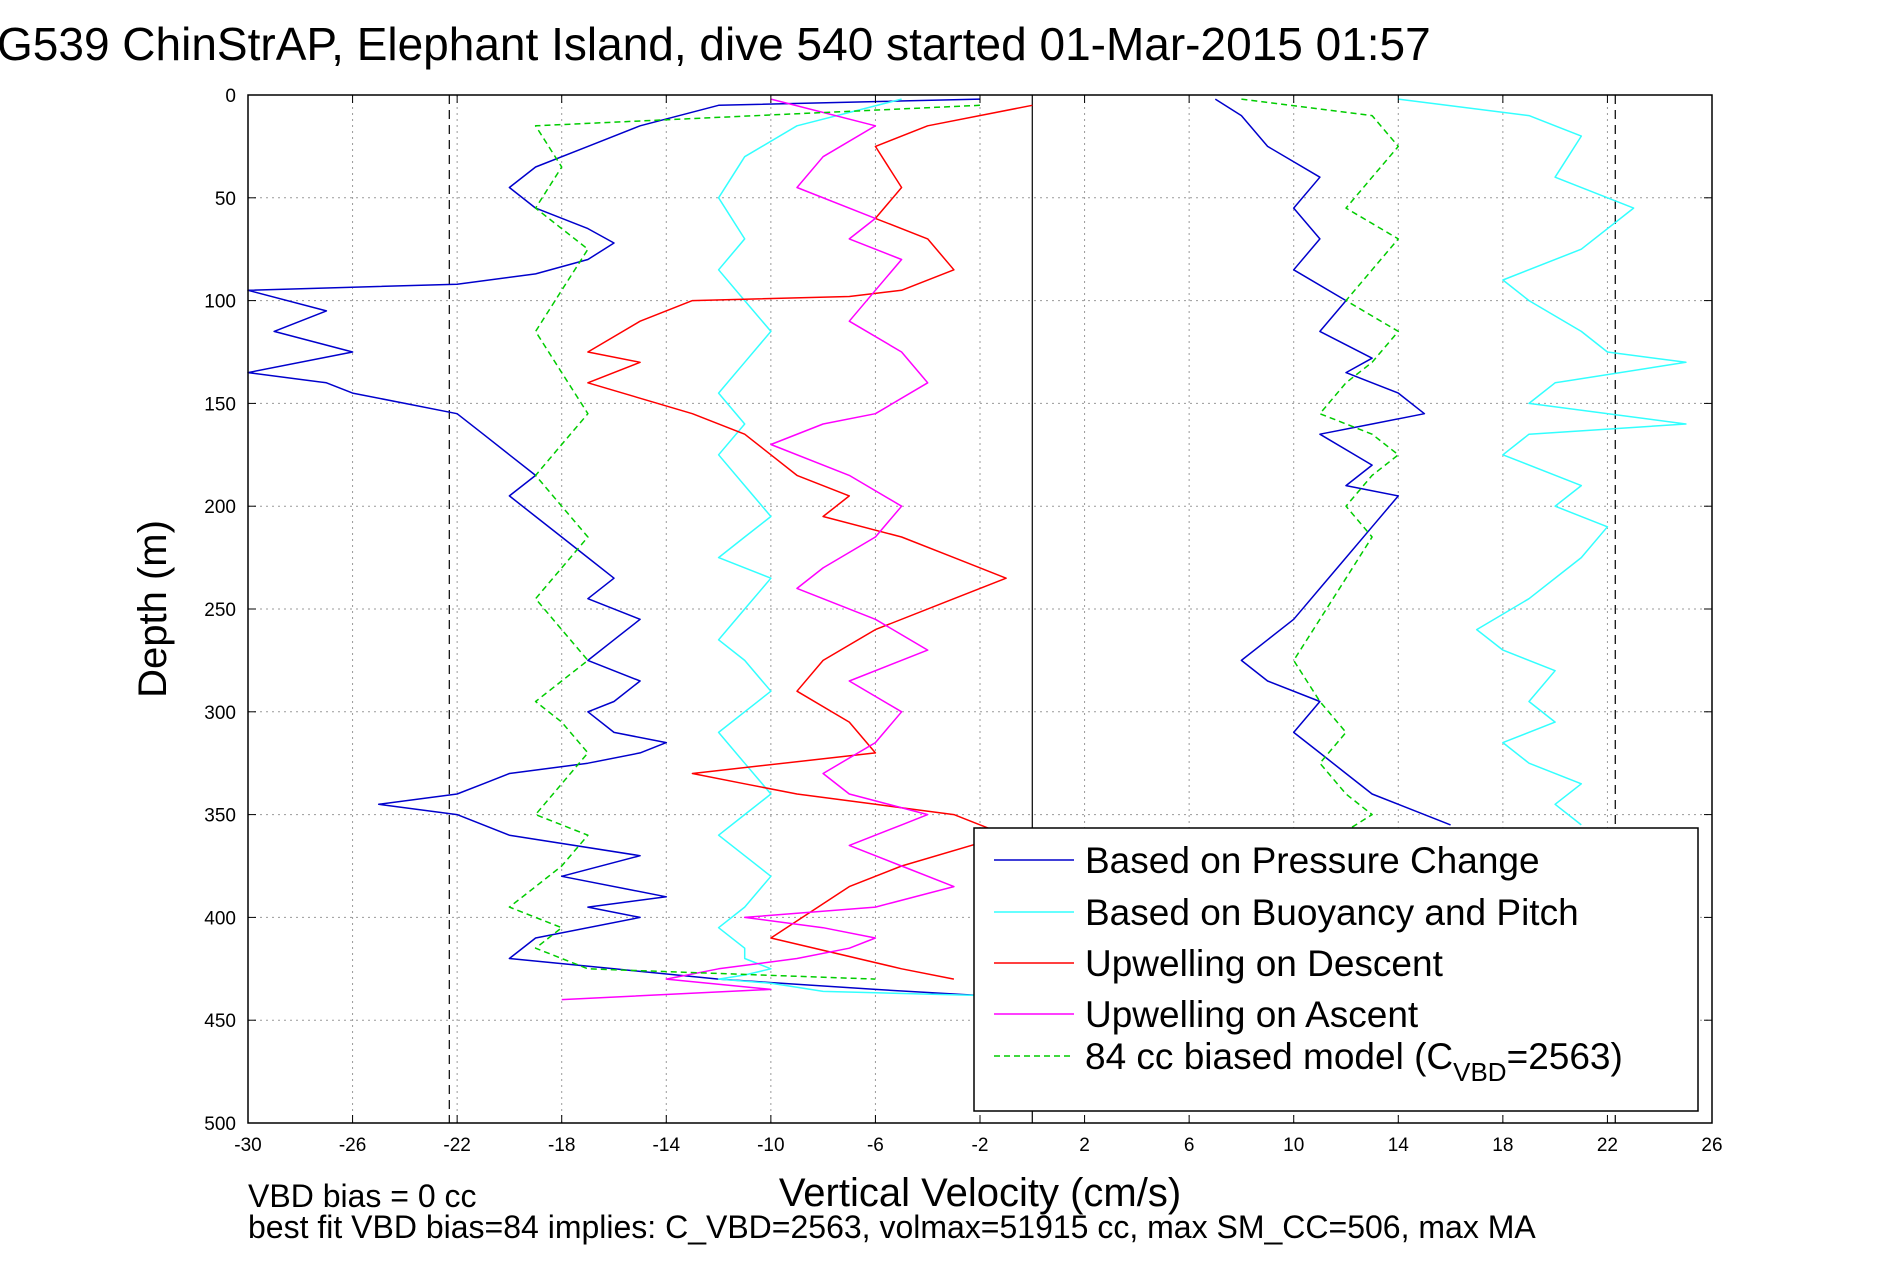 This screenshot has height=1262, width=1891. Describe the element at coordinates (561, 1145) in the screenshot. I see `x-tick-label: -18` at that location.